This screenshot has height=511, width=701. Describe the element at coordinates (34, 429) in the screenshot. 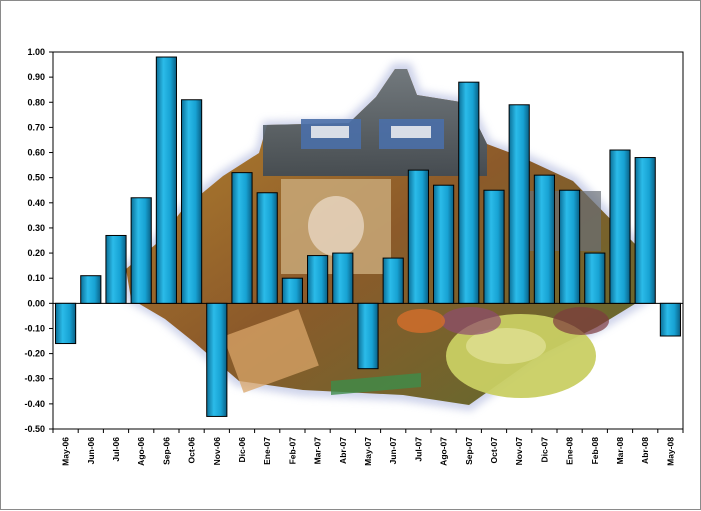

I see `y-tick-label: -0.50` at that location.